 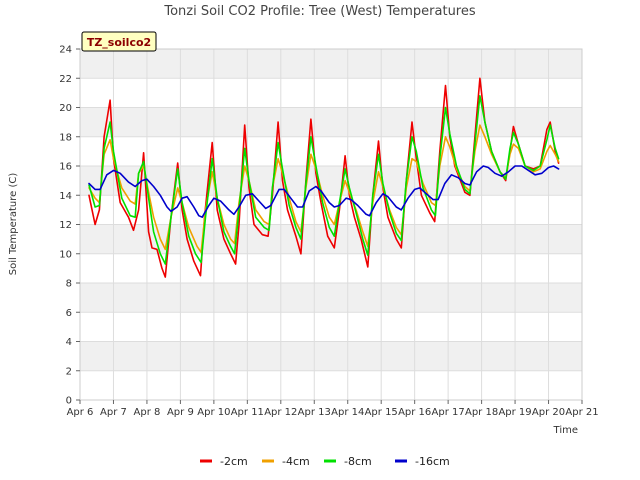 What do you see at coordinates (548, 412) in the screenshot?
I see `x-tick-label: Apr 20` at bounding box center [548, 412].